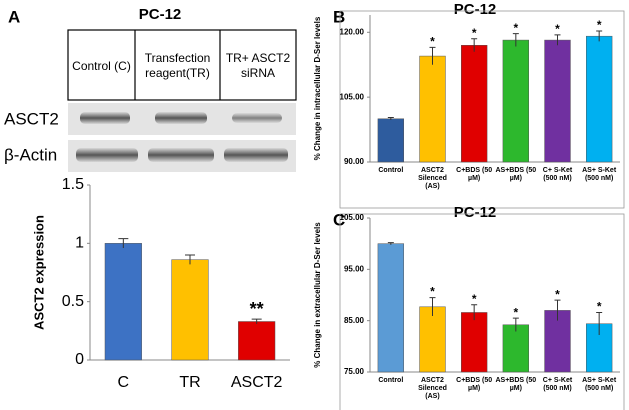 The height and width of the screenshot is (410, 629). Describe the element at coordinates (30, 154) in the screenshot. I see `blot-row-label: β-Actin` at that location.